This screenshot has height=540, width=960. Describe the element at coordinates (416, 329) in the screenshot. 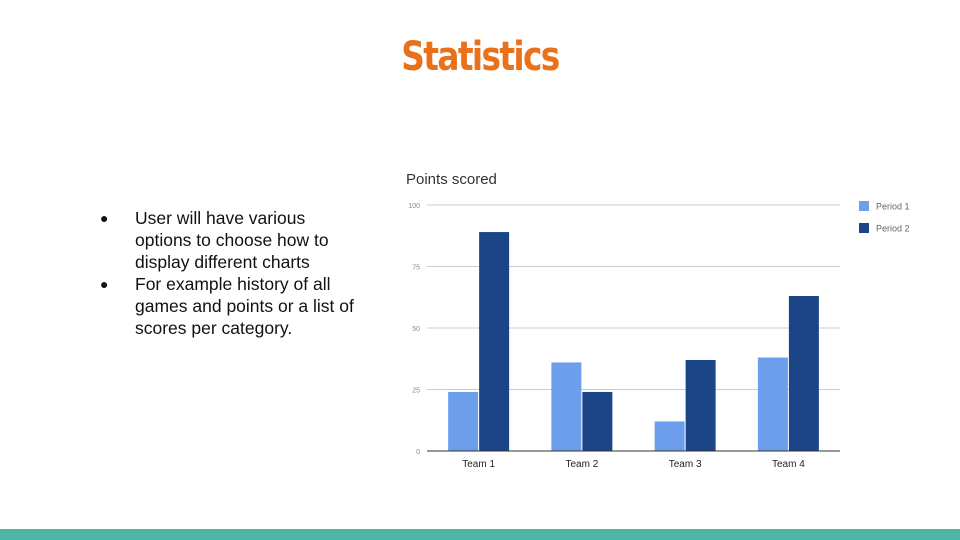

I see `y-tick-label: 50` at that location.